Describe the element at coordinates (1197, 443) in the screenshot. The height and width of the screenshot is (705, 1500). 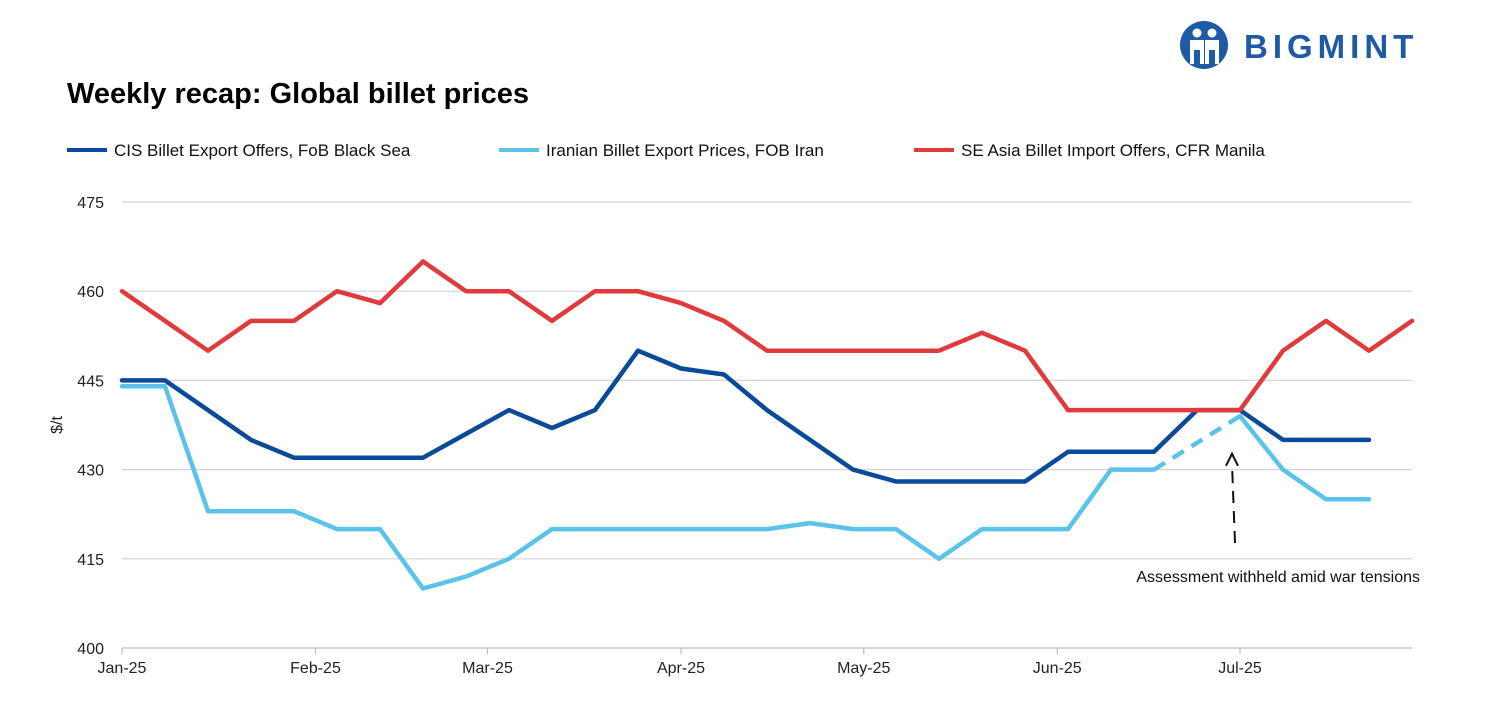
I see `series-line-1-dashed` at that location.